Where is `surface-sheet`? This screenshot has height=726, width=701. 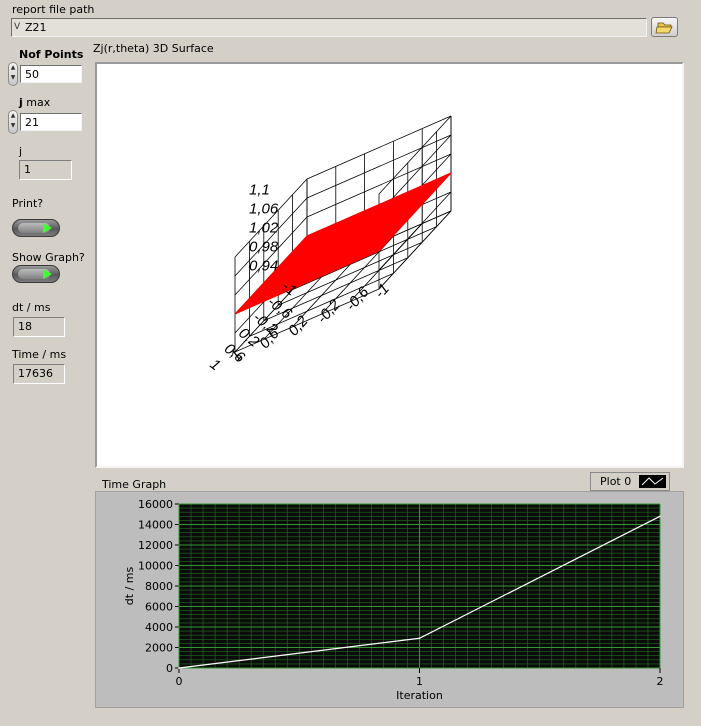 surface-sheet is located at coordinates (343, 243).